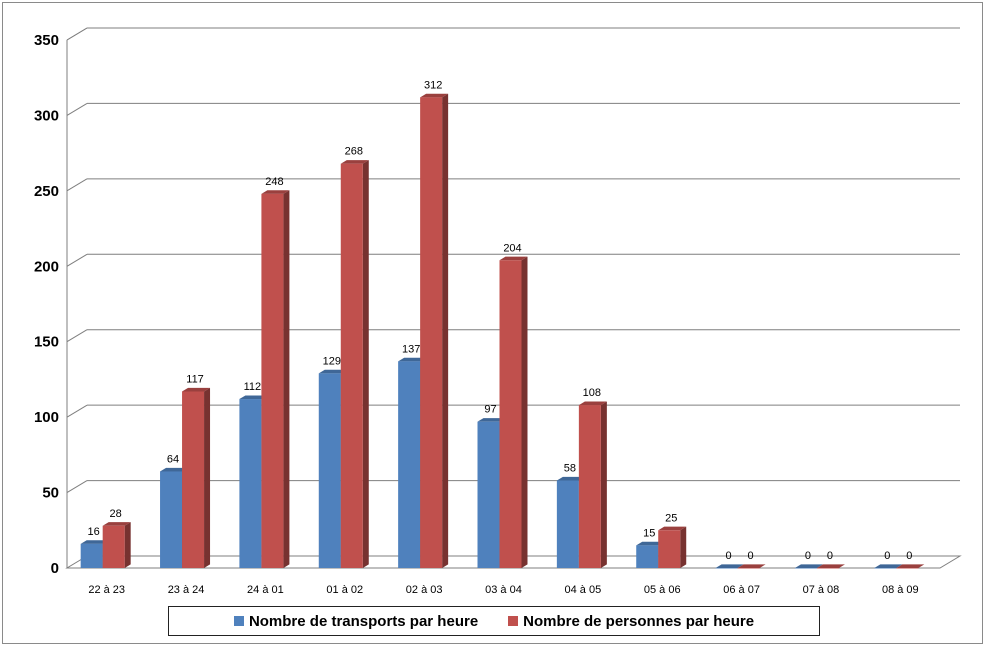  Describe the element at coordinates (433, 85) in the screenshot. I see `data-label: 312` at that location.